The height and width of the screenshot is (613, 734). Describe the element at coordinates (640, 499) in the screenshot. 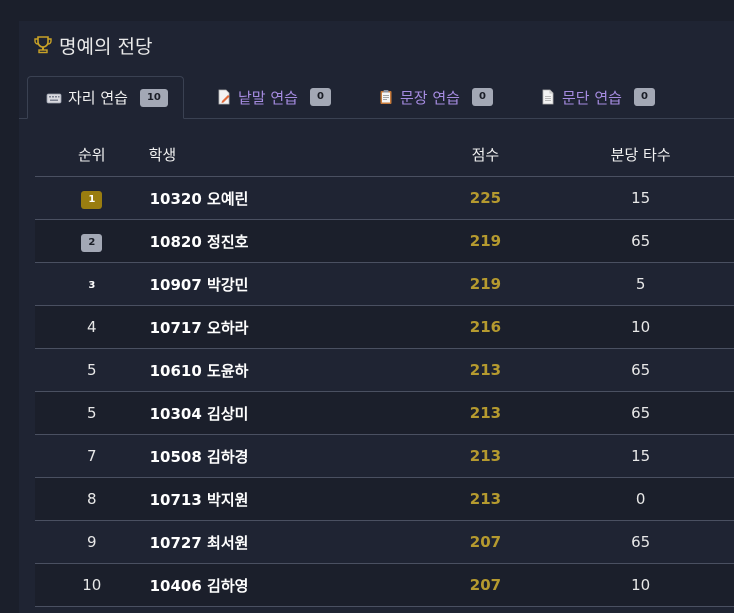

I see `wpm-cell: 0` at that location.